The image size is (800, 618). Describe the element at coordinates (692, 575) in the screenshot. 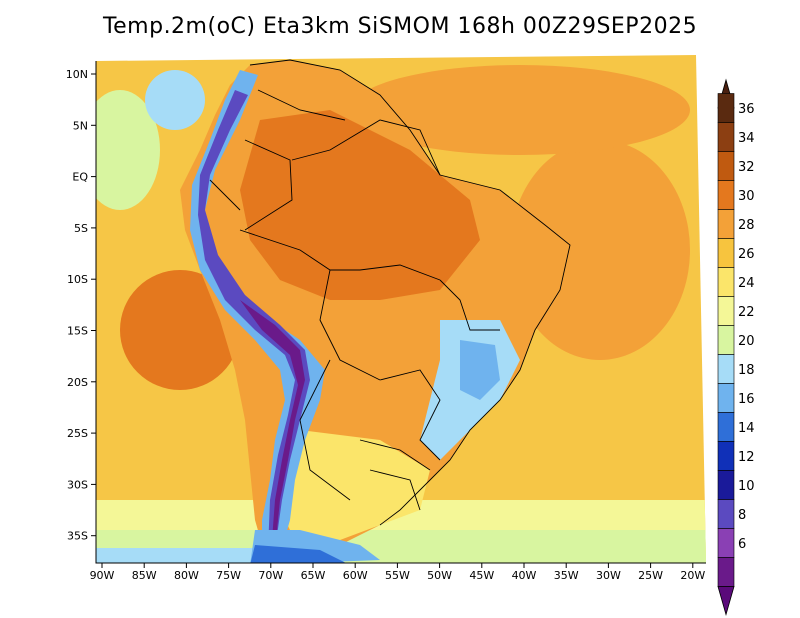

I see `lon-label: 20W` at that location.